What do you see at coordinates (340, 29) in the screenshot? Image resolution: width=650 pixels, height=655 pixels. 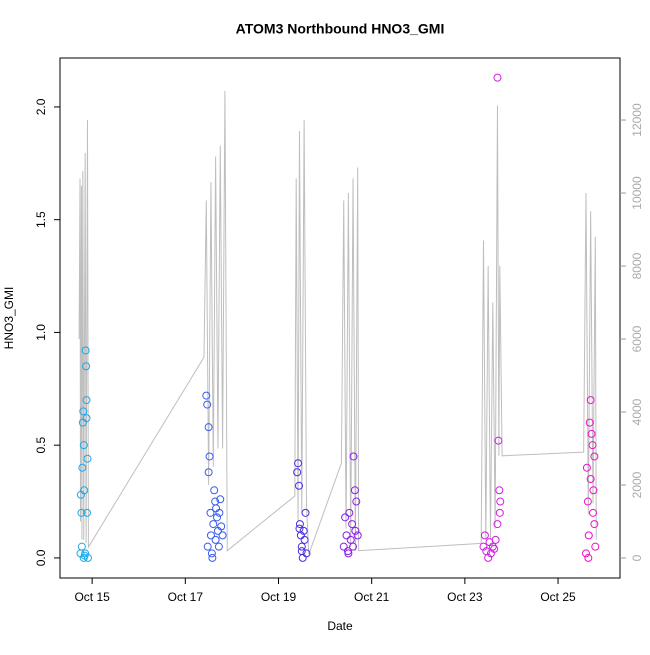 I see `chart-title: ATOM3 Northbound HNO3_GMI` at bounding box center [340, 29].